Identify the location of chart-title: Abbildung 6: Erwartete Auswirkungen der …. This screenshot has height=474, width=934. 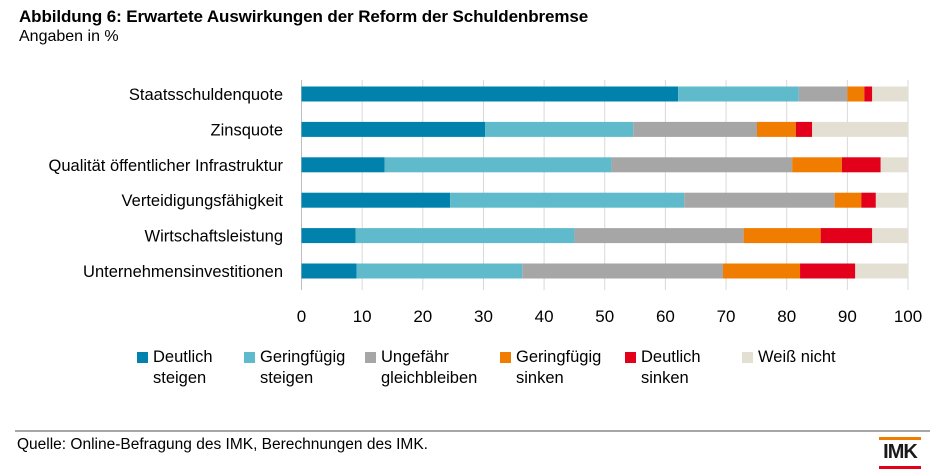
(304, 16).